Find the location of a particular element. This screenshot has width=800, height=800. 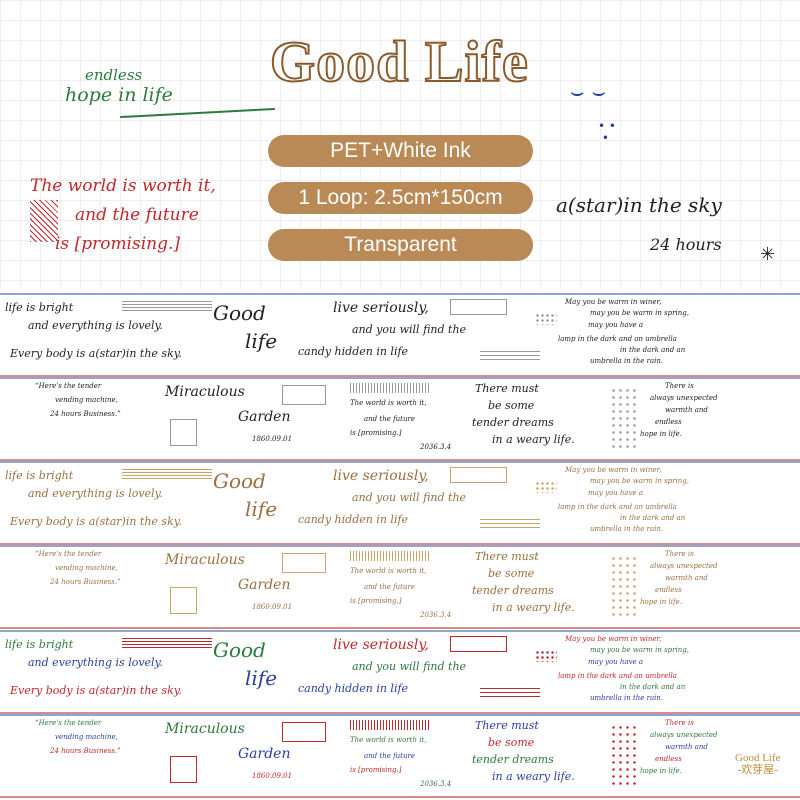

red-hatch is located at coordinates (44, 221).